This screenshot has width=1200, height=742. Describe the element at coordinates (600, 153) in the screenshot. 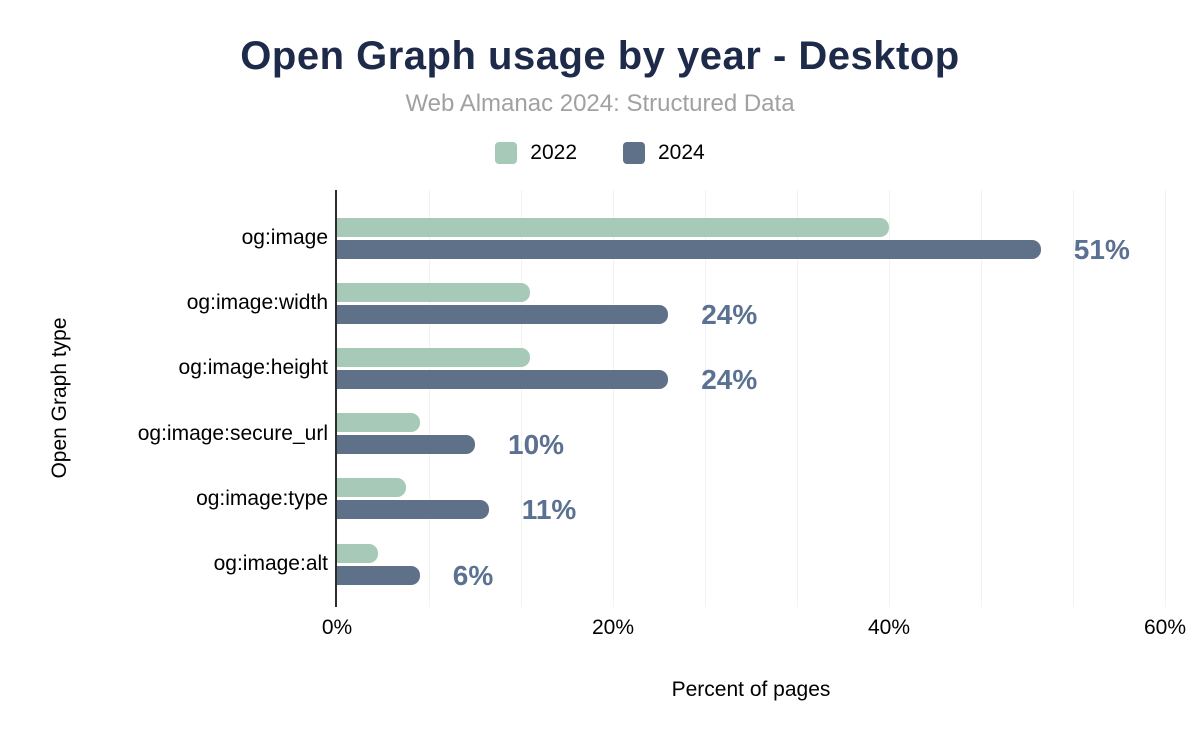

I see `legend: 2022 2024` at that location.